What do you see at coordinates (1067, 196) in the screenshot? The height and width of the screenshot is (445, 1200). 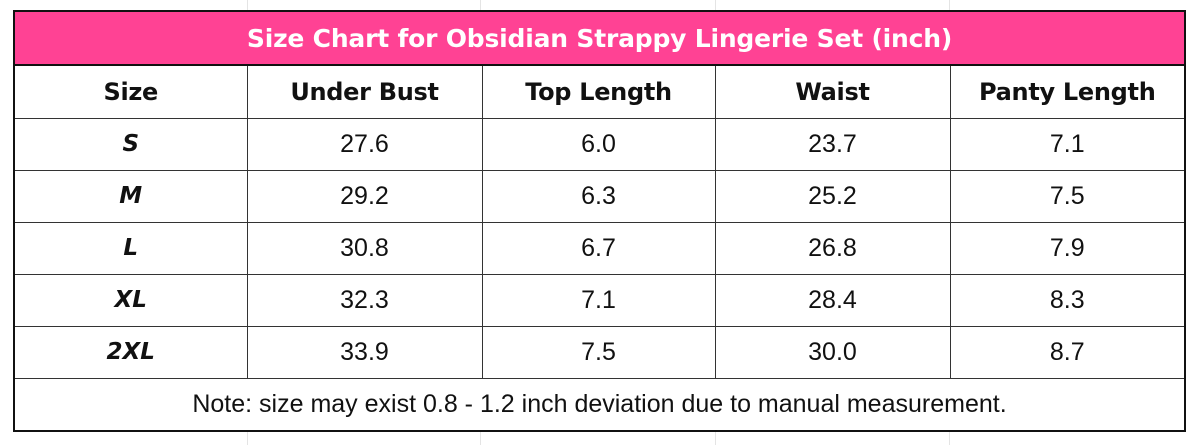 I see `panty-length-value: 7.5` at bounding box center [1067, 196].